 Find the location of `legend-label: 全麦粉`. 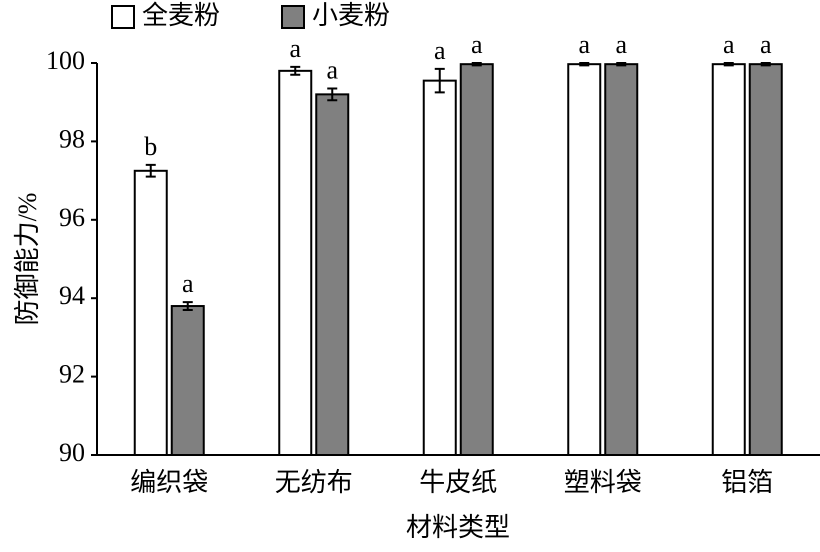

legend-label: 全麦粉 is located at coordinates (181, 15).